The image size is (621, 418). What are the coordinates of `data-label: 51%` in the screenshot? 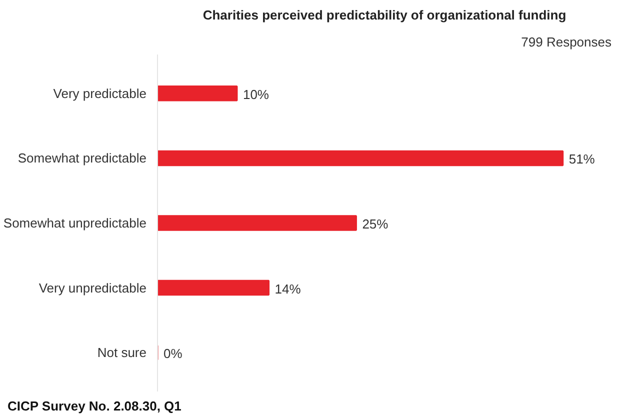 It's located at (582, 159).